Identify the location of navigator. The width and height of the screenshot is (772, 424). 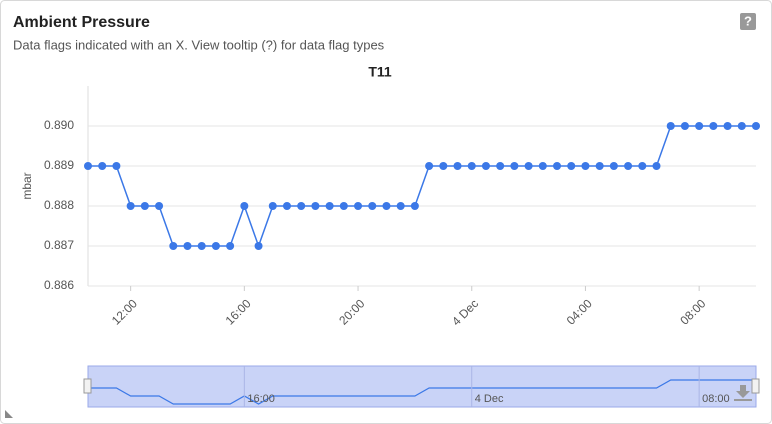
(422, 386).